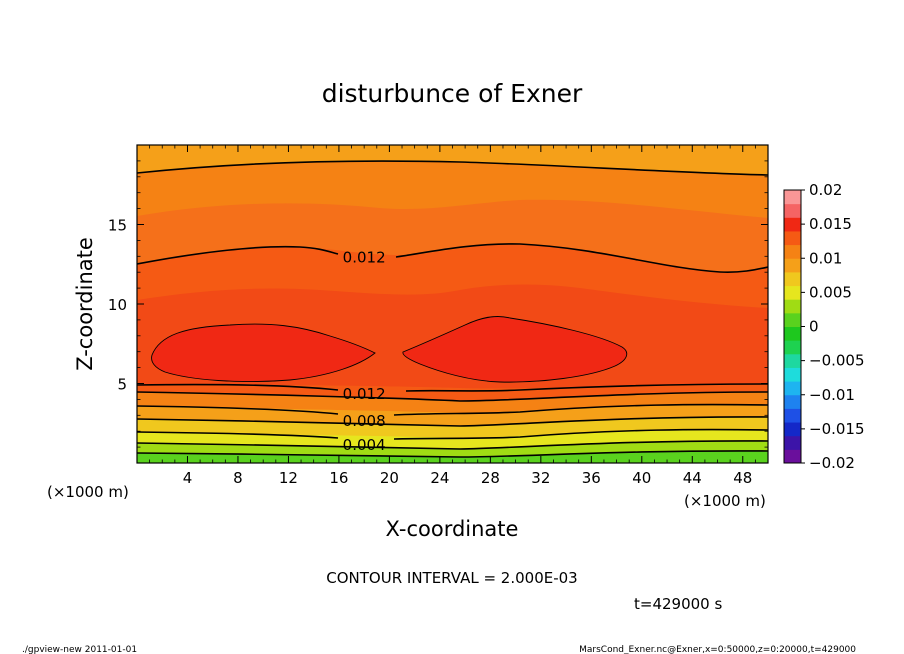 Image resolution: width=904 pixels, height=654 pixels. I want to click on x-tick-label: 36, so click(591, 478).